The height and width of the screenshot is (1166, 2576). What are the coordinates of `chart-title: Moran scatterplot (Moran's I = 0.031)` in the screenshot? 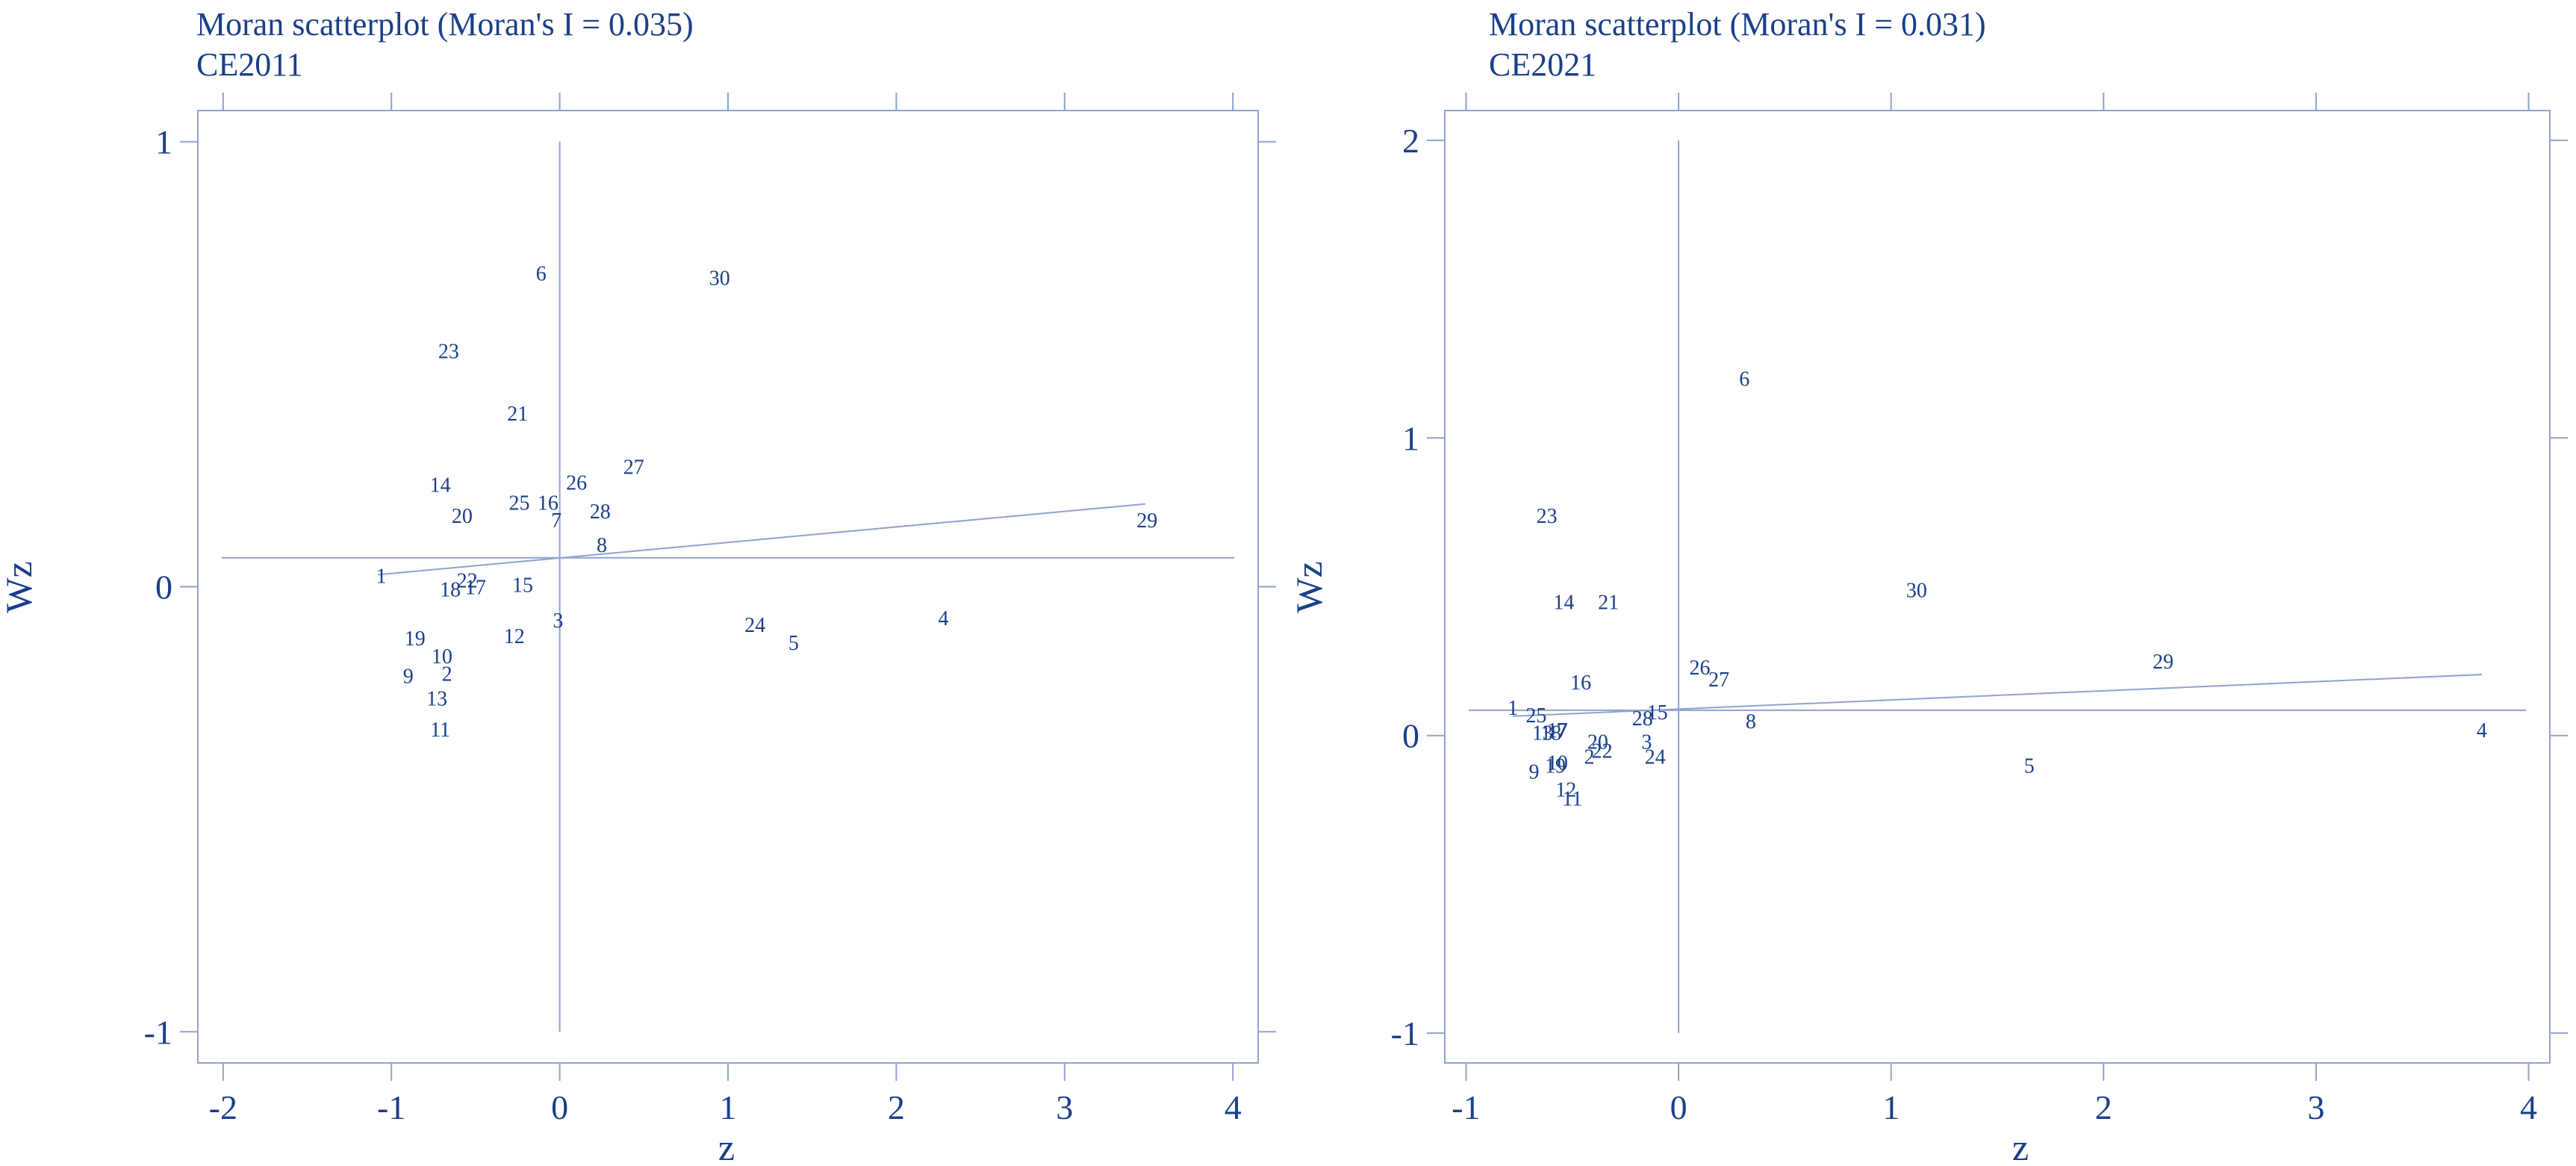 It's located at (1737, 24).